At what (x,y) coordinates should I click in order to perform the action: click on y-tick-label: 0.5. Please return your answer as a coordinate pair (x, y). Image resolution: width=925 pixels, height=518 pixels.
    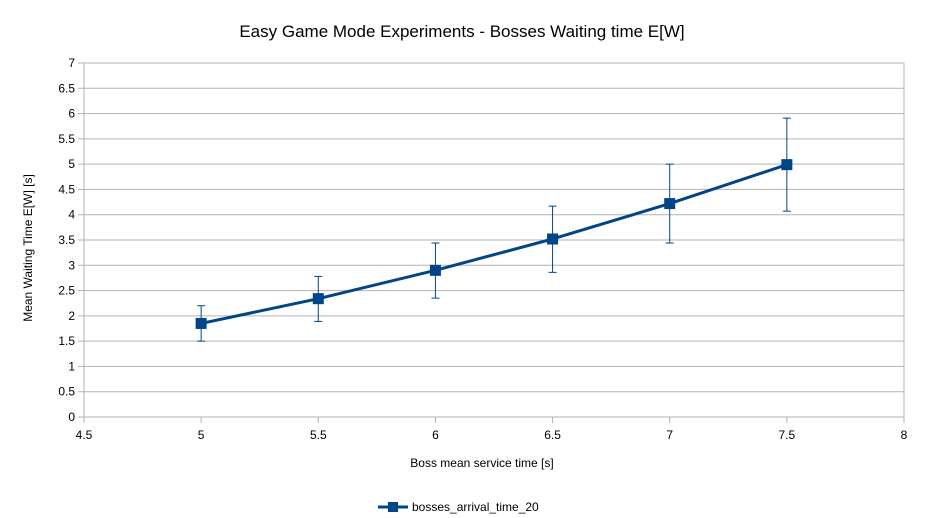
    Looking at the image, I should click on (66, 392).